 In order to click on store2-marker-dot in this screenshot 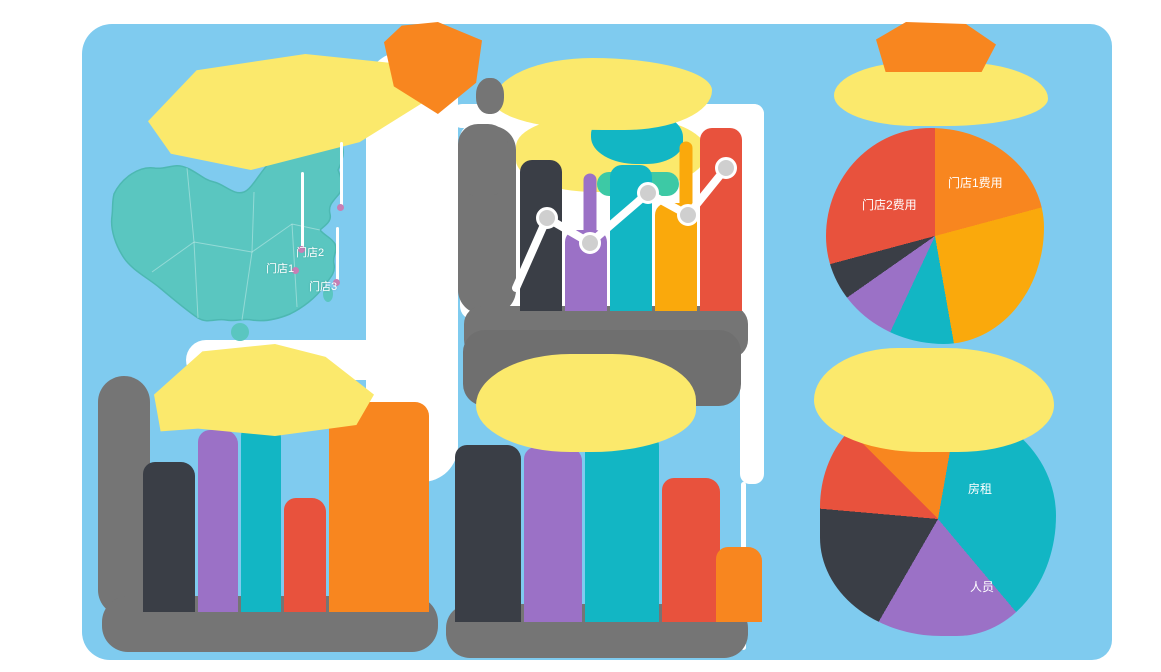, I will do `click(301, 249)`.